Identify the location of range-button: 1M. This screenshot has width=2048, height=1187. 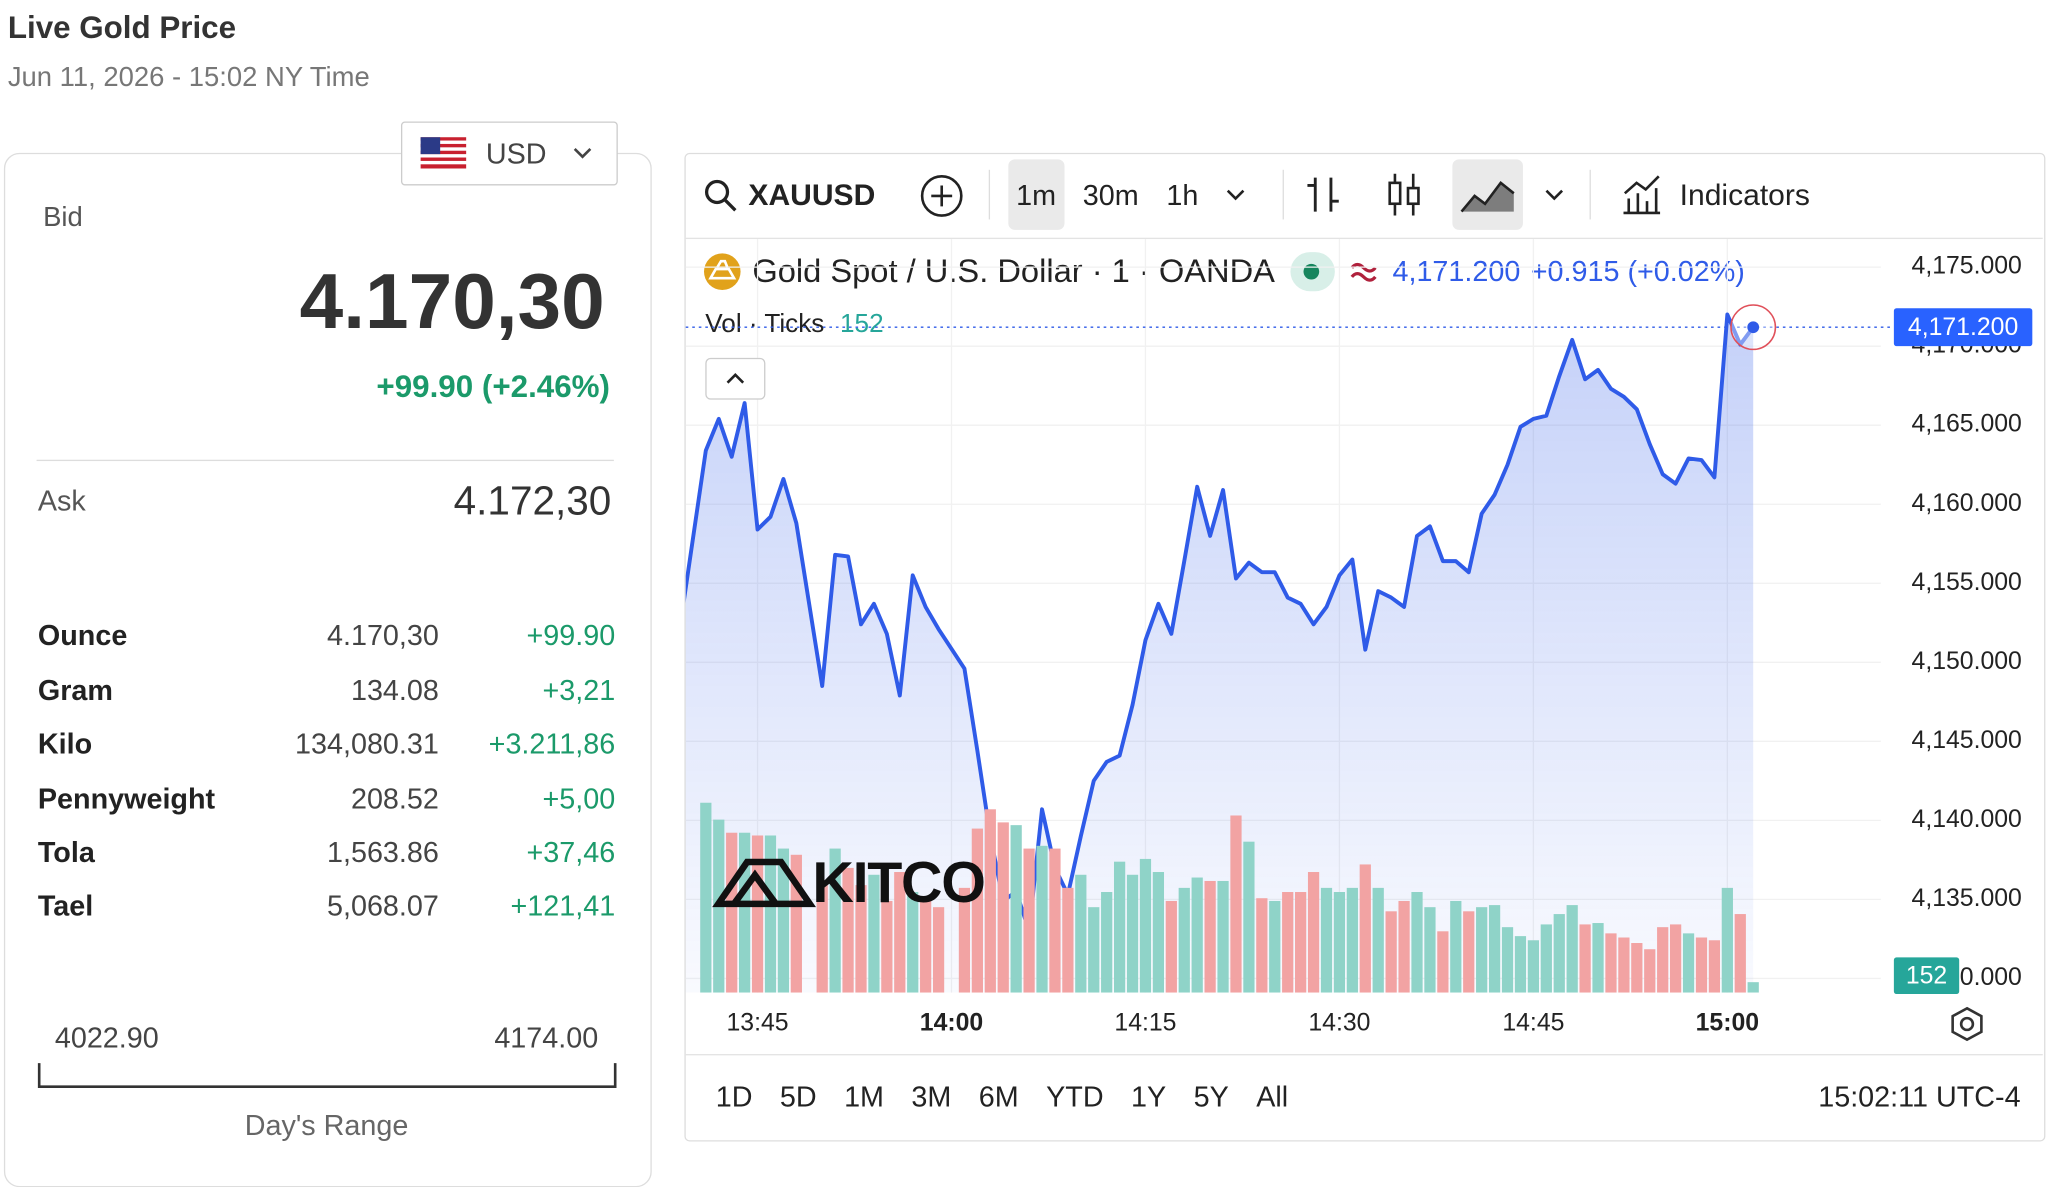
(864, 1096).